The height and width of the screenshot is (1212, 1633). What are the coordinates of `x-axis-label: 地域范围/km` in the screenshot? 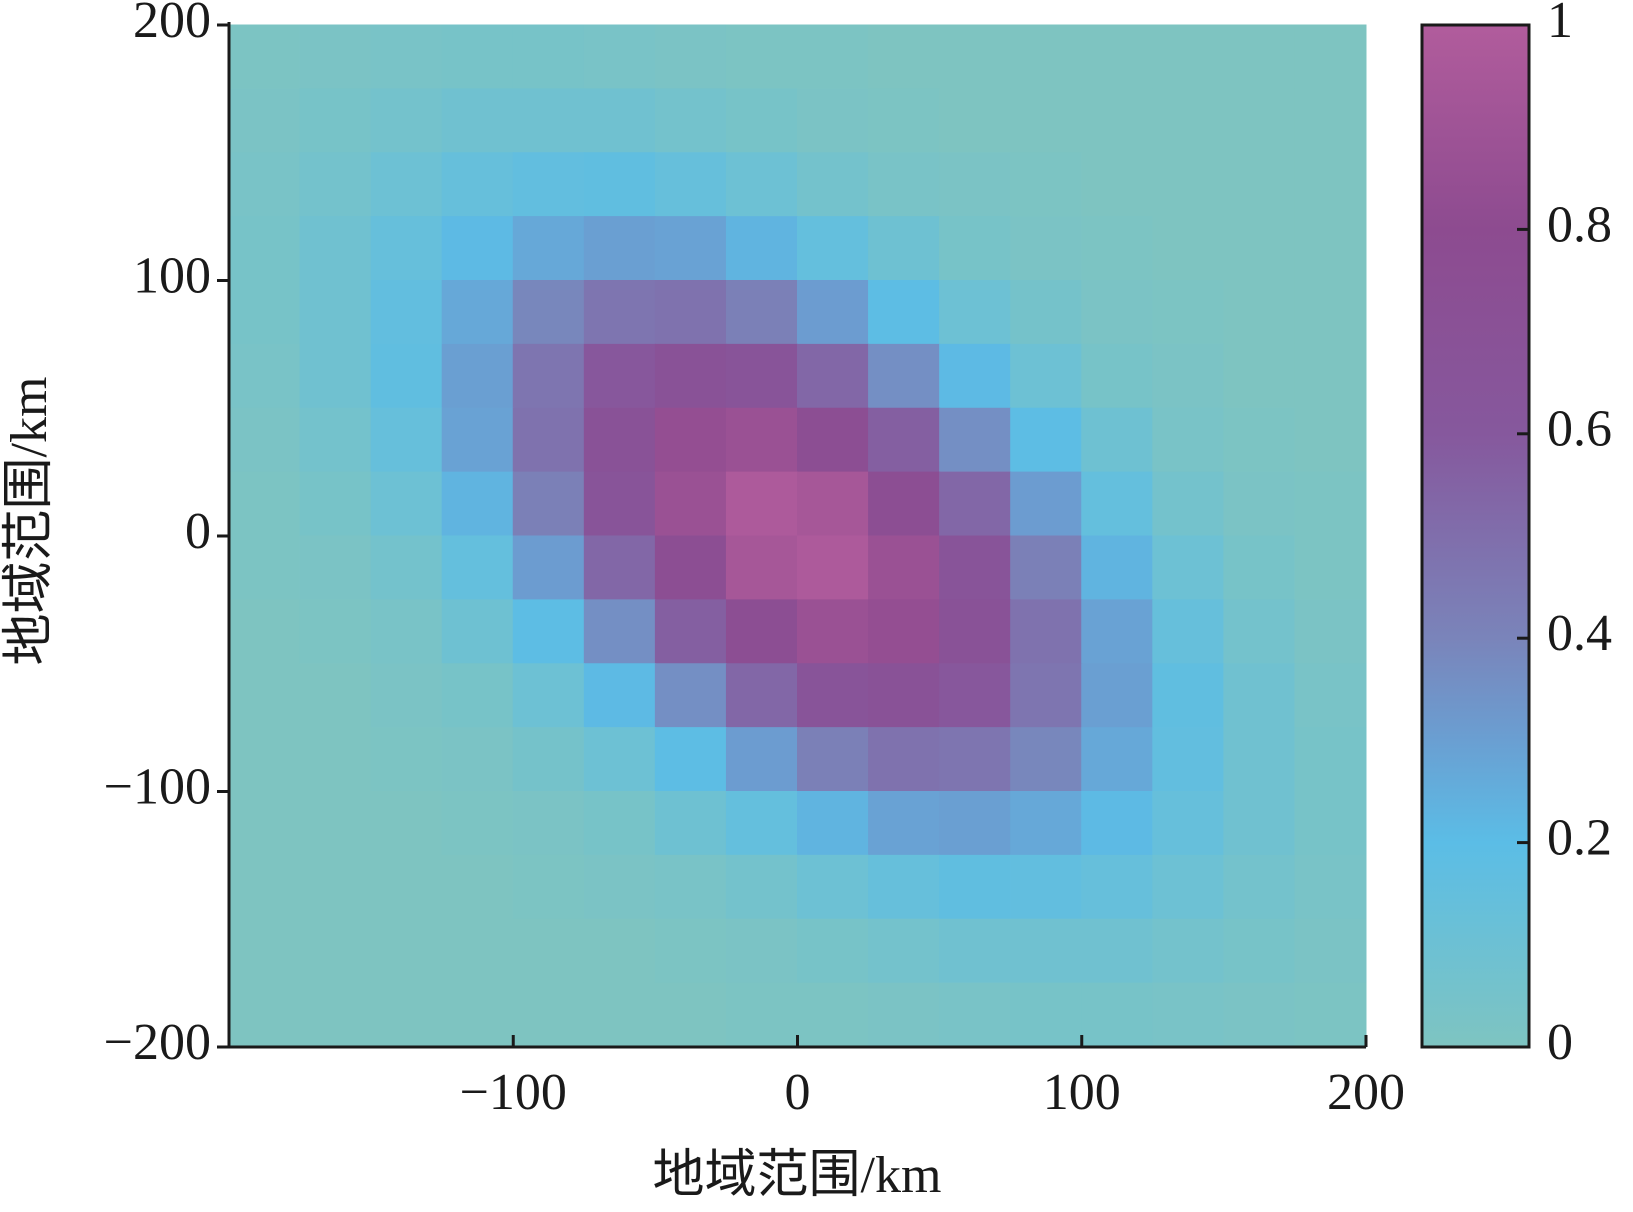 It's located at (797, 1175).